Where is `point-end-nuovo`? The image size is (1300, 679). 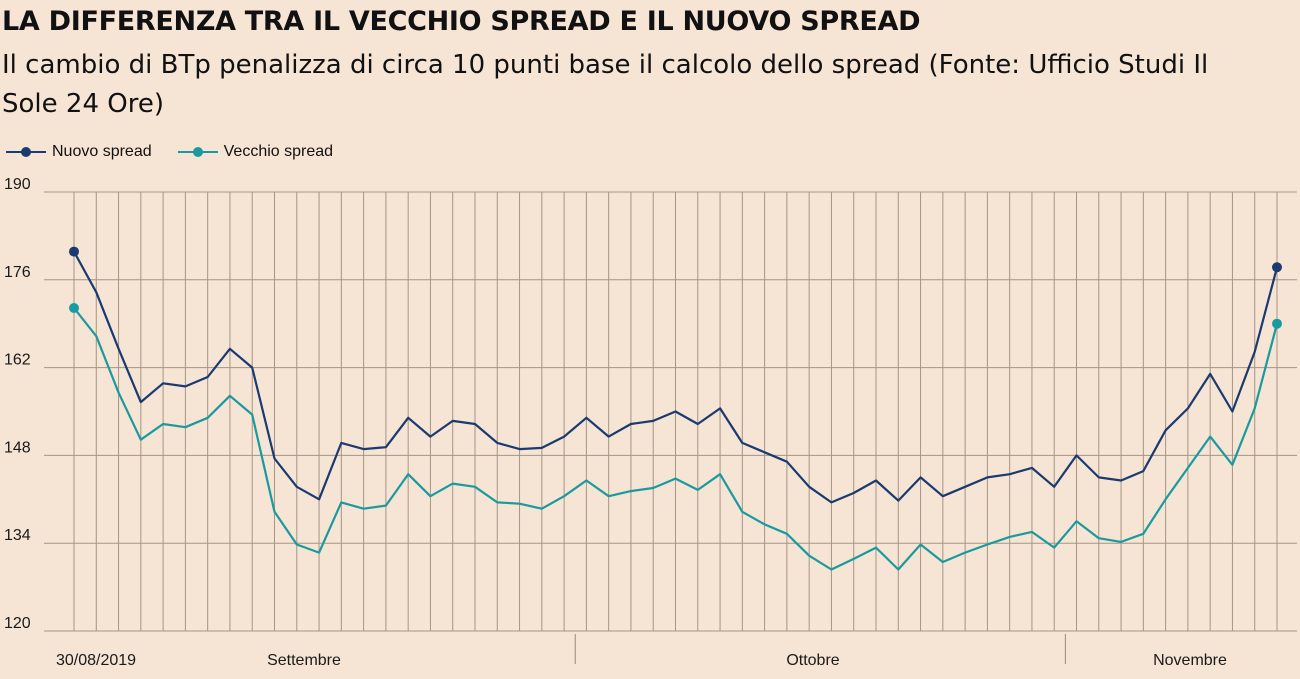 point-end-nuovo is located at coordinates (1277, 267).